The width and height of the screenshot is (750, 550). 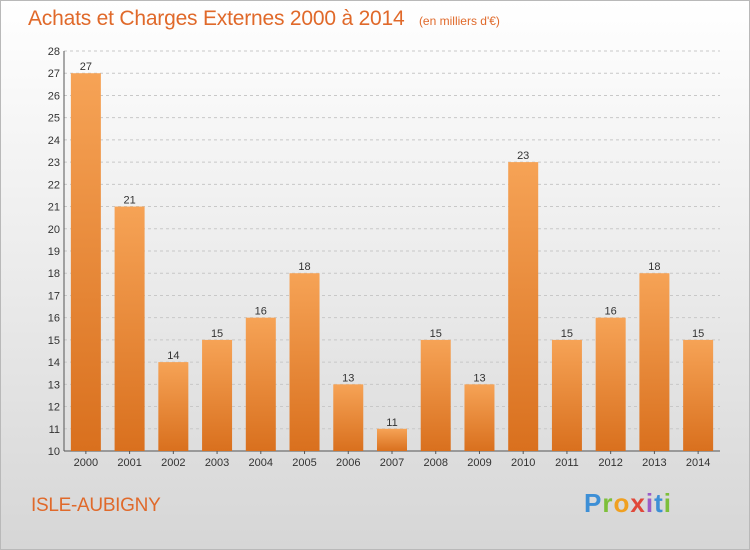 I want to click on brand-logo-letter: r, so click(x=608, y=503).